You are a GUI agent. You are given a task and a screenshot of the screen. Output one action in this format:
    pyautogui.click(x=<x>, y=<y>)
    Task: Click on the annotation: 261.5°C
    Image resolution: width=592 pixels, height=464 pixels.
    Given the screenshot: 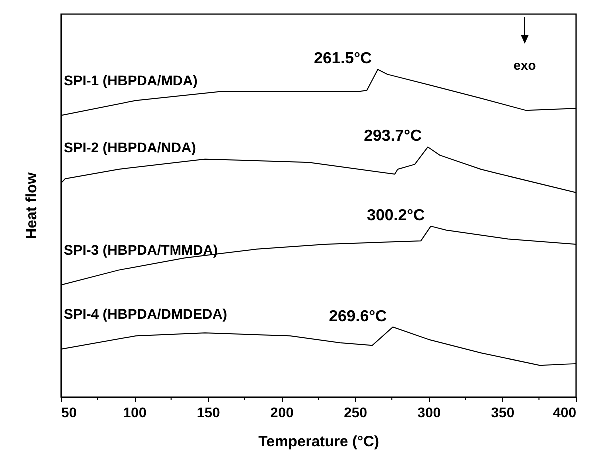 What is the action you would take?
    pyautogui.click(x=343, y=59)
    